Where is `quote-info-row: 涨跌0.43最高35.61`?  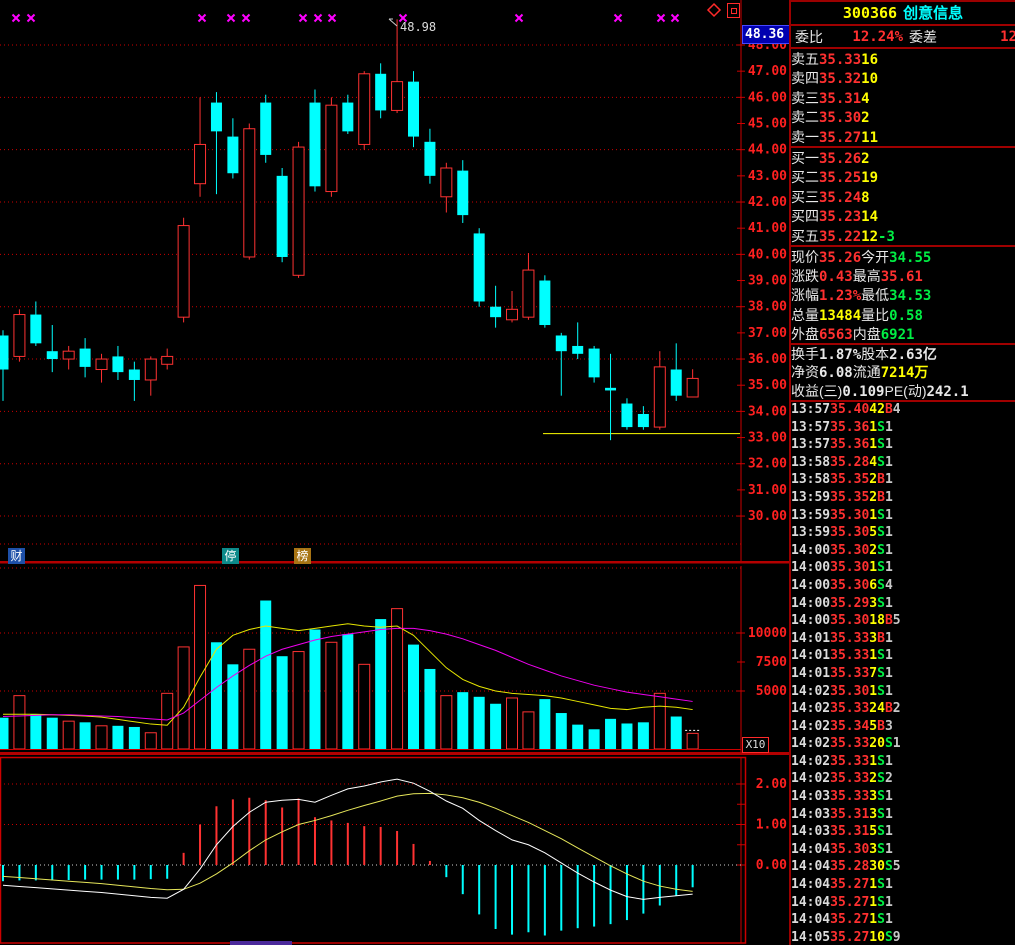
quote-info-row: 涨跌0.43最高35.61 is located at coordinates (903, 275).